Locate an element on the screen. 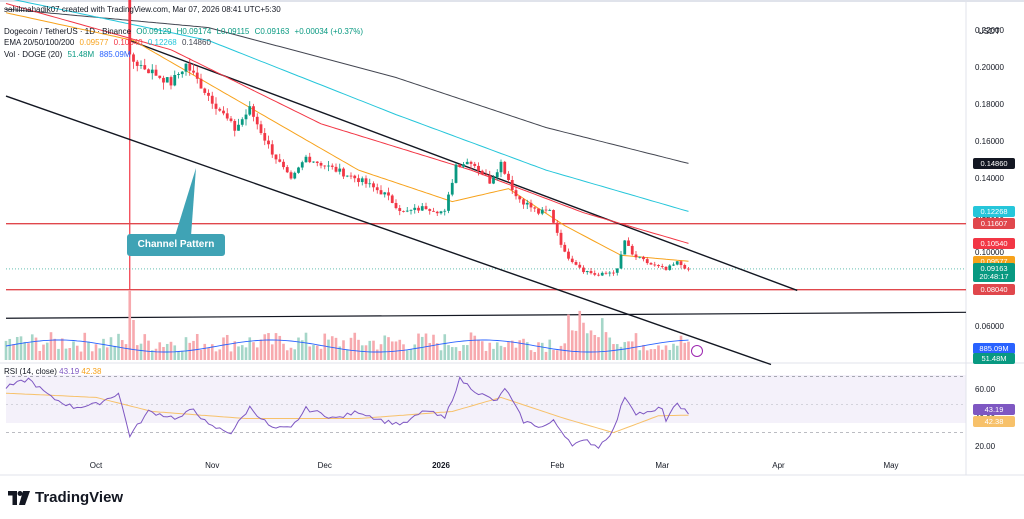  time-axis-label: Feb is located at coordinates (557, 465).